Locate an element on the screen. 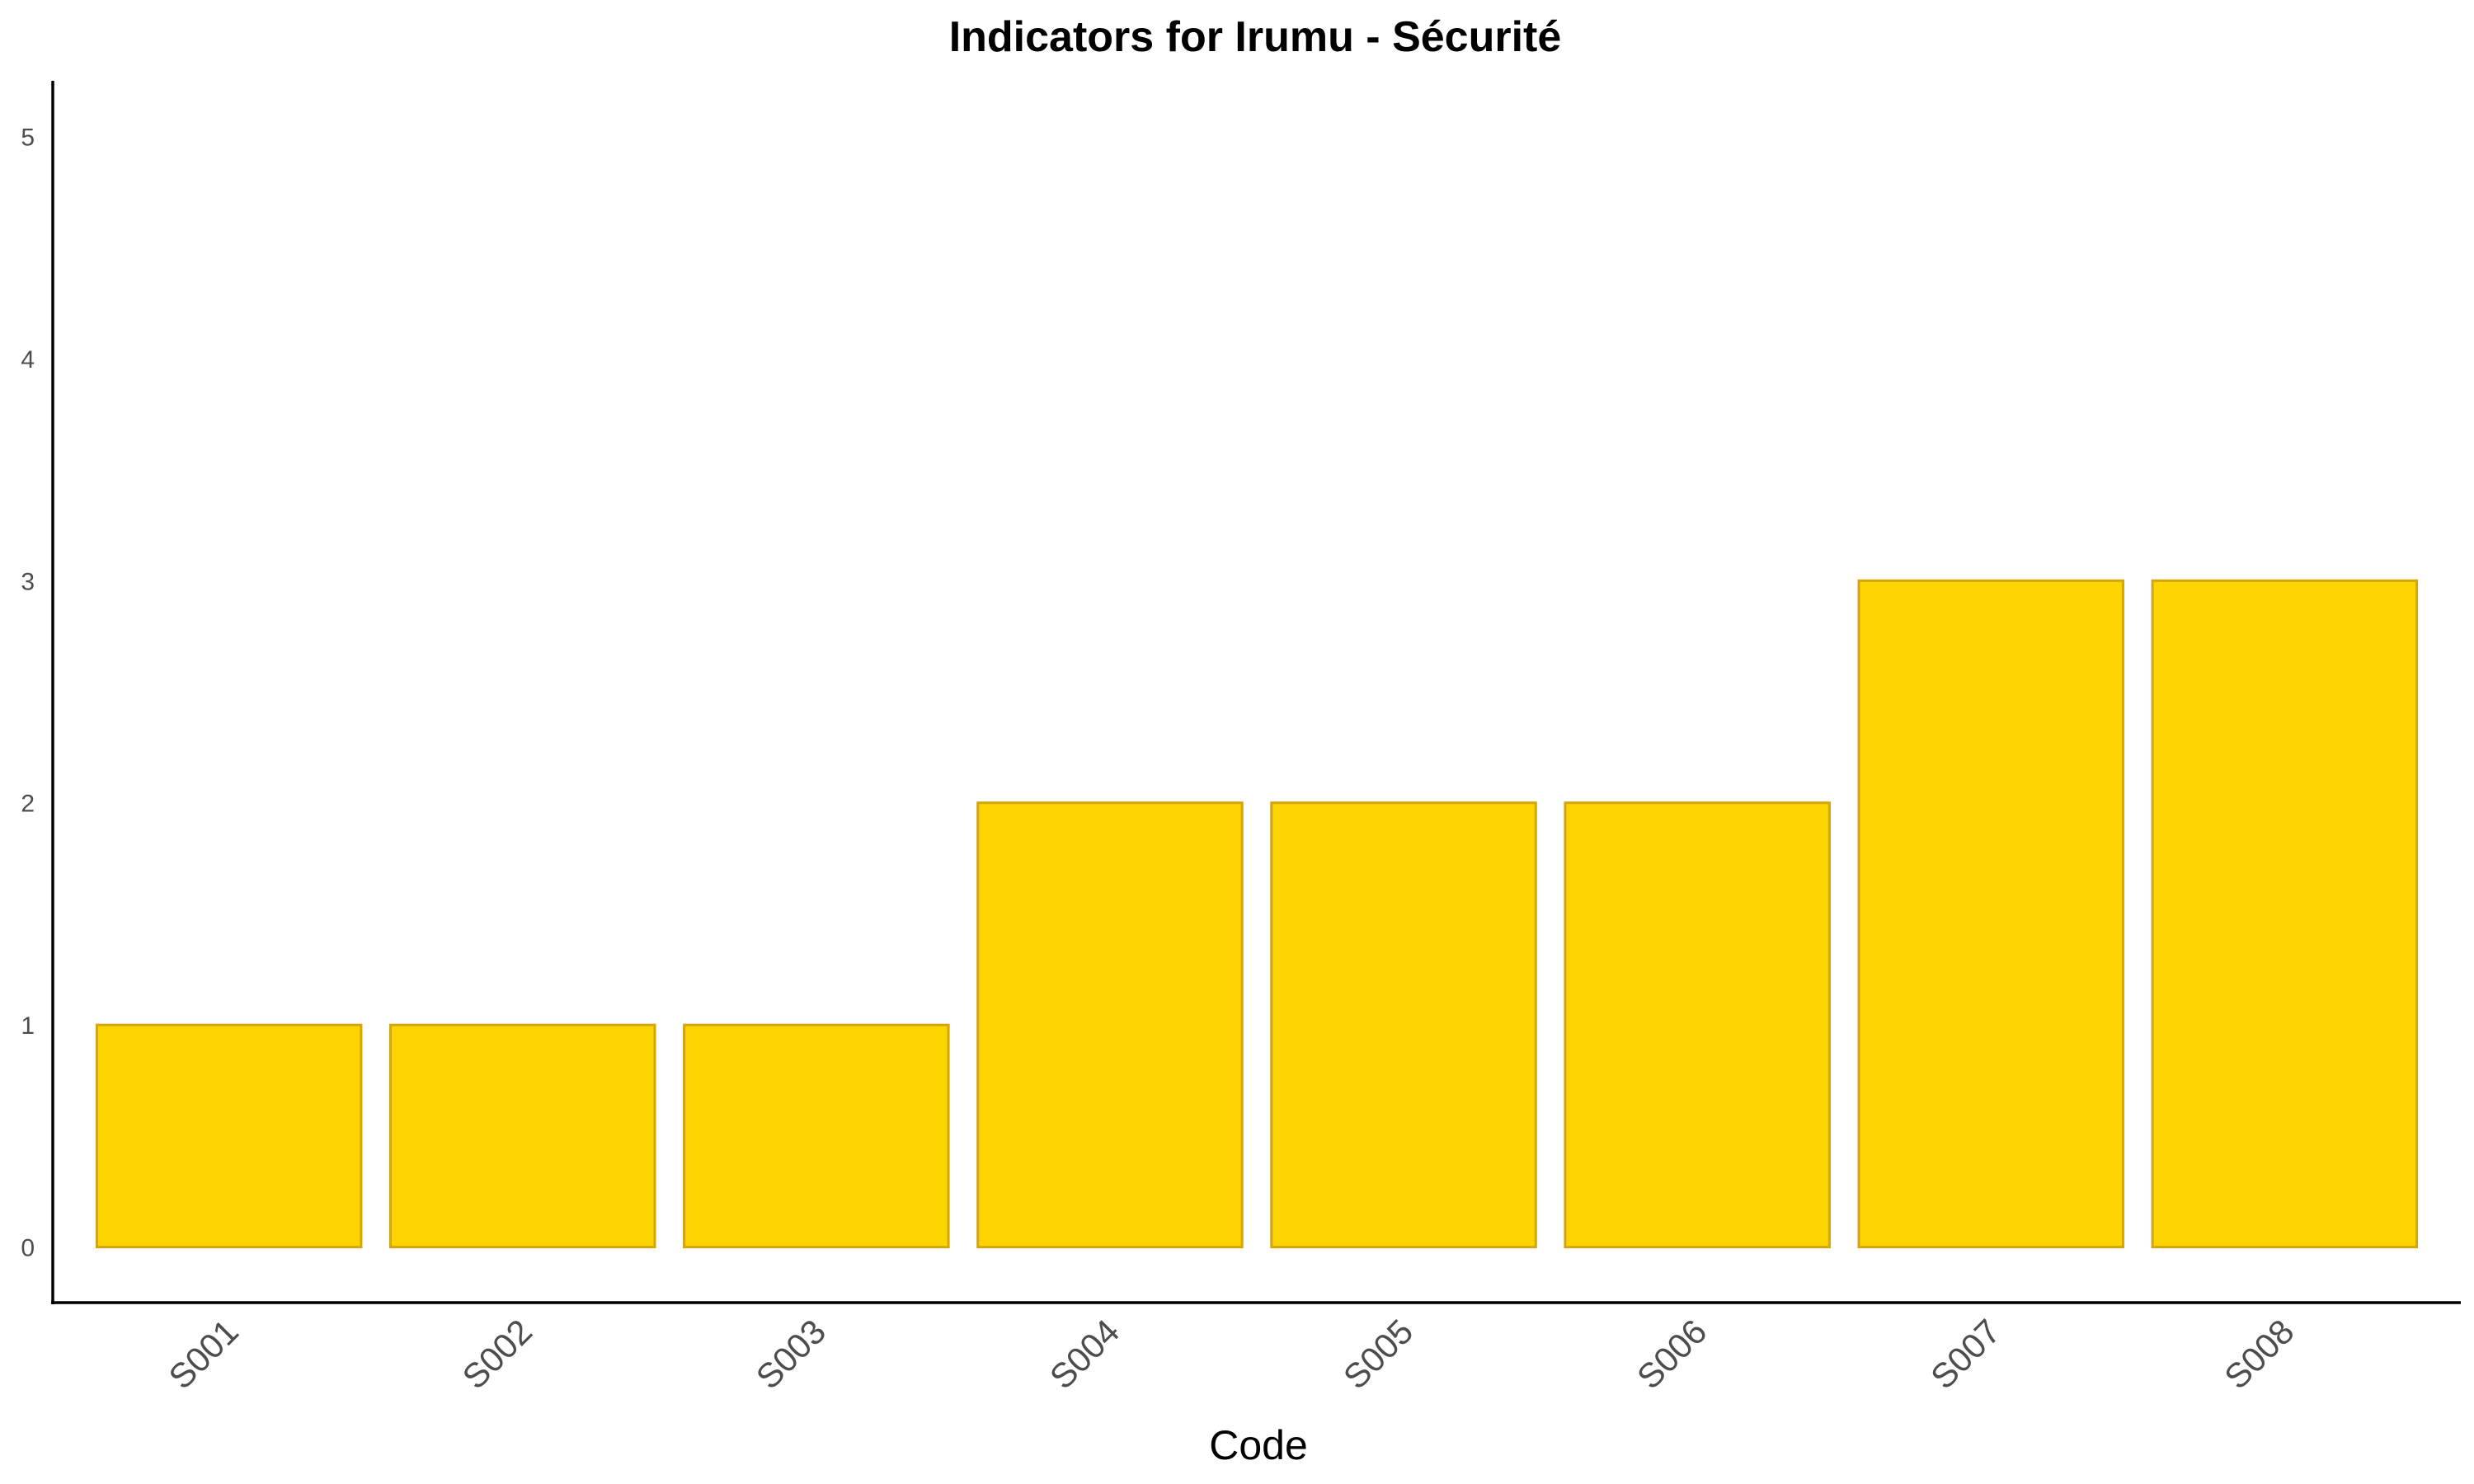 This screenshot has height=1484, width=2474. x-axis-ticks: S001 S002 S003 S004 S005 S006 S007 S008 is located at coordinates (1231, 1354).